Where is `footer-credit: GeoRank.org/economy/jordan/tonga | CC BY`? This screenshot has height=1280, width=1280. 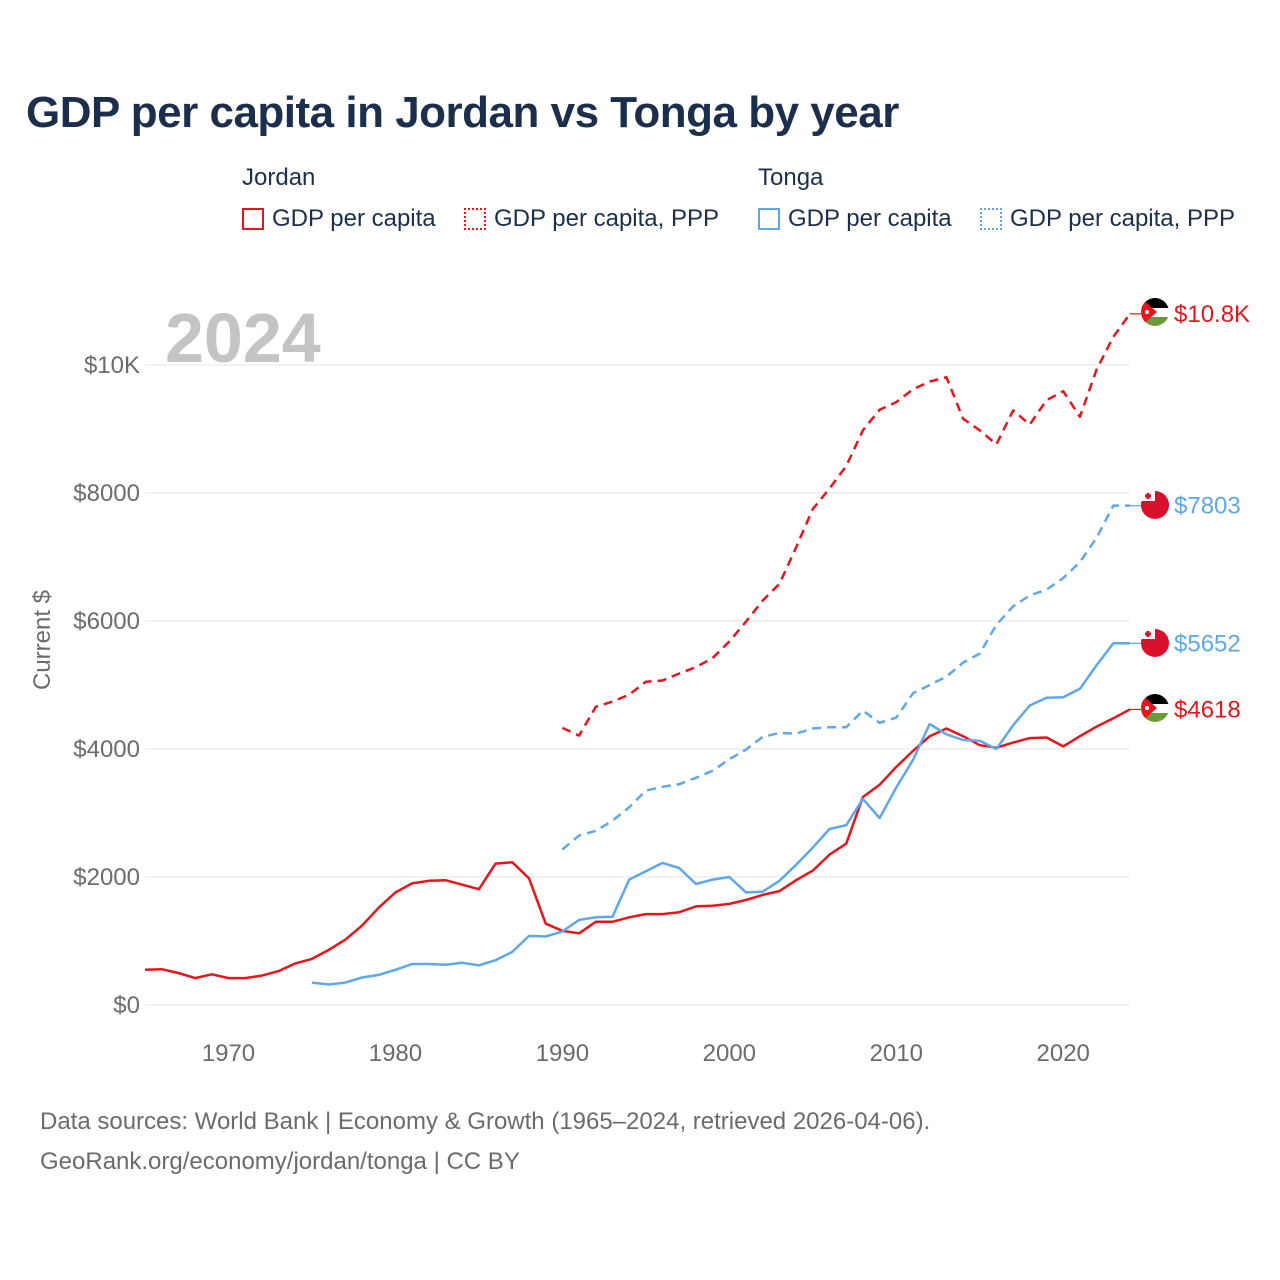 footer-credit: GeoRank.org/economy/jordan/tonga | CC BY is located at coordinates (280, 1161).